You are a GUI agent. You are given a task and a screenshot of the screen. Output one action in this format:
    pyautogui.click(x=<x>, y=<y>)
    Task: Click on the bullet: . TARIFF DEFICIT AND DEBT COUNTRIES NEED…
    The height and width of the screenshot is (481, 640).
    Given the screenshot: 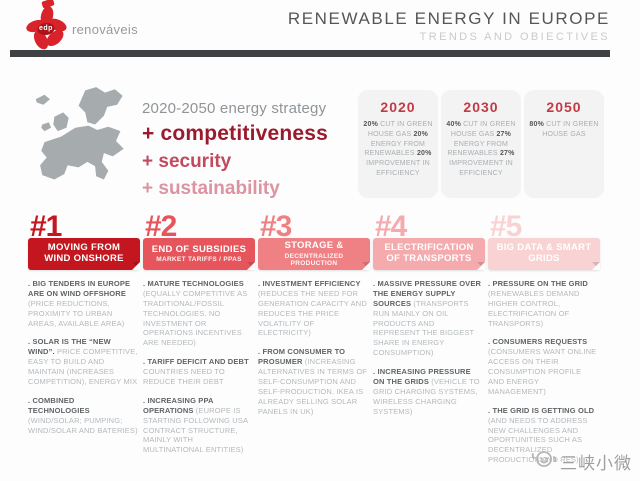 What is the action you would take?
    pyautogui.click(x=196, y=372)
    